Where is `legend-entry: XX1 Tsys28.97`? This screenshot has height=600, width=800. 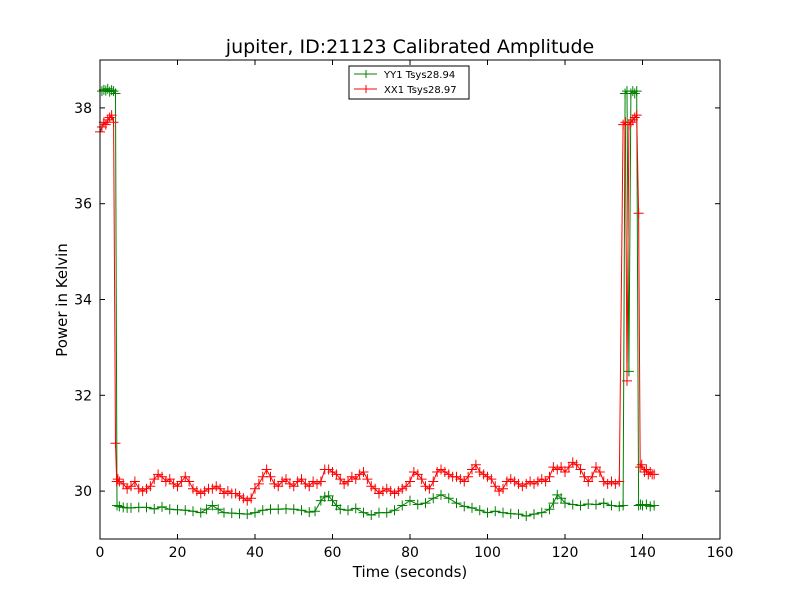
legend-entry: XX1 Tsys28.97 is located at coordinates (405, 90).